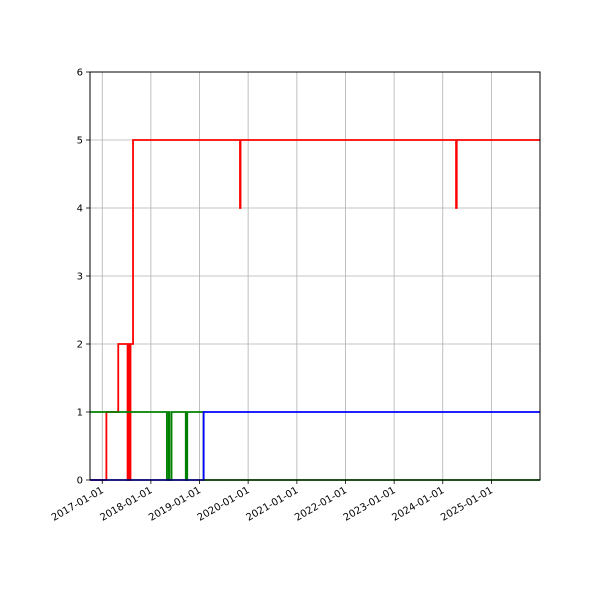  What do you see at coordinates (83, 277) in the screenshot?
I see `y-axis: 0 1 2 3 4 5 6` at bounding box center [83, 277].